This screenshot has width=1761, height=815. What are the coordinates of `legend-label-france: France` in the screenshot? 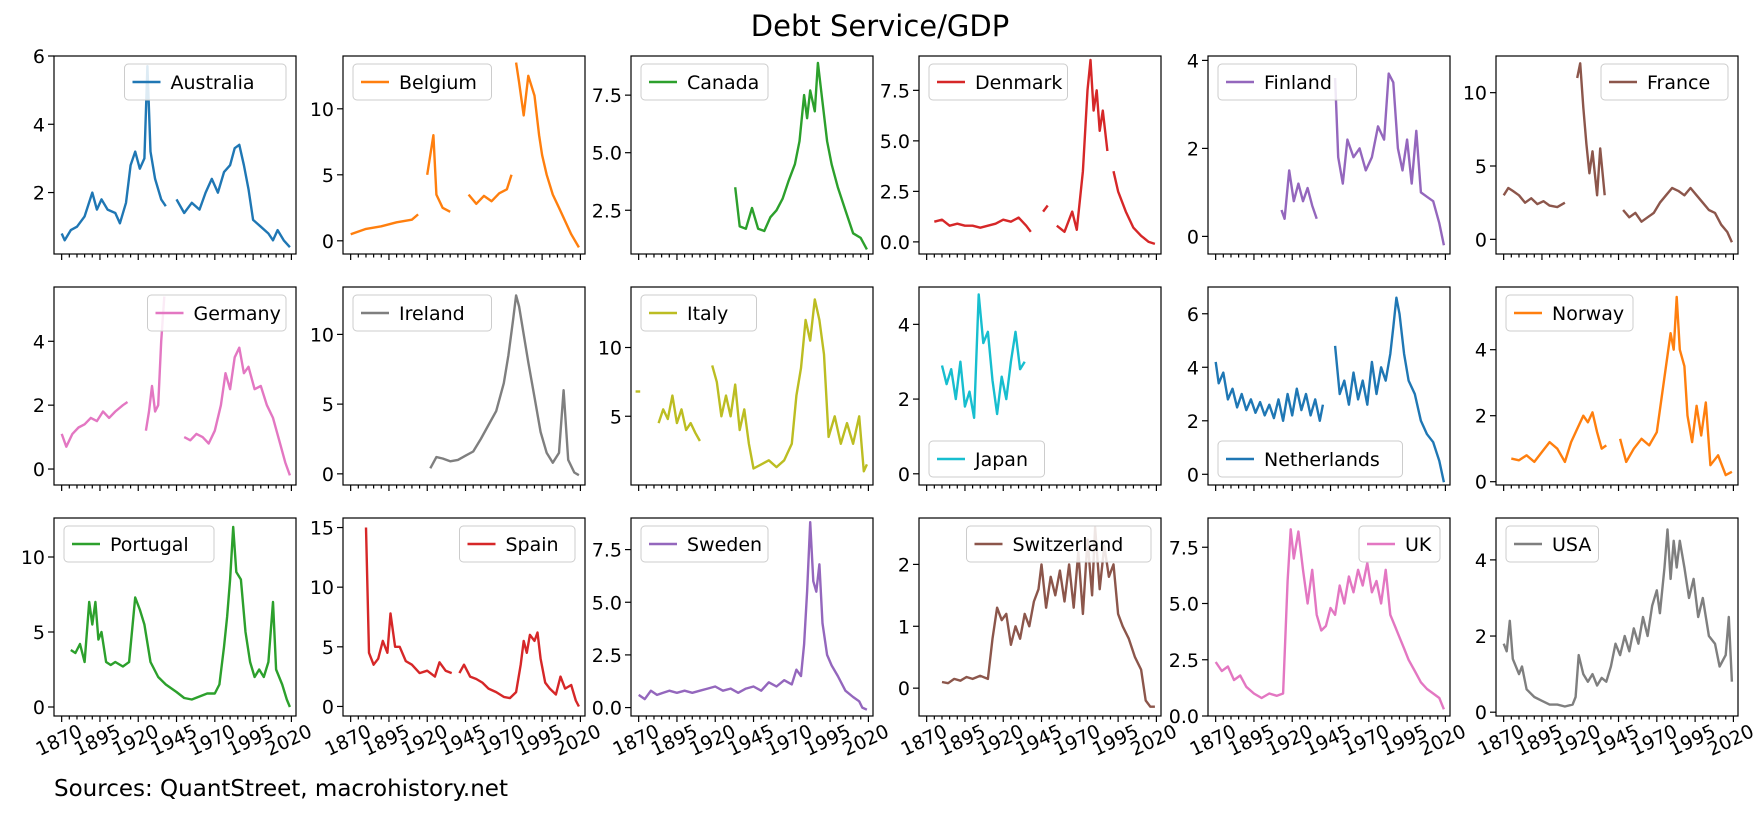 It's located at (1678, 83).